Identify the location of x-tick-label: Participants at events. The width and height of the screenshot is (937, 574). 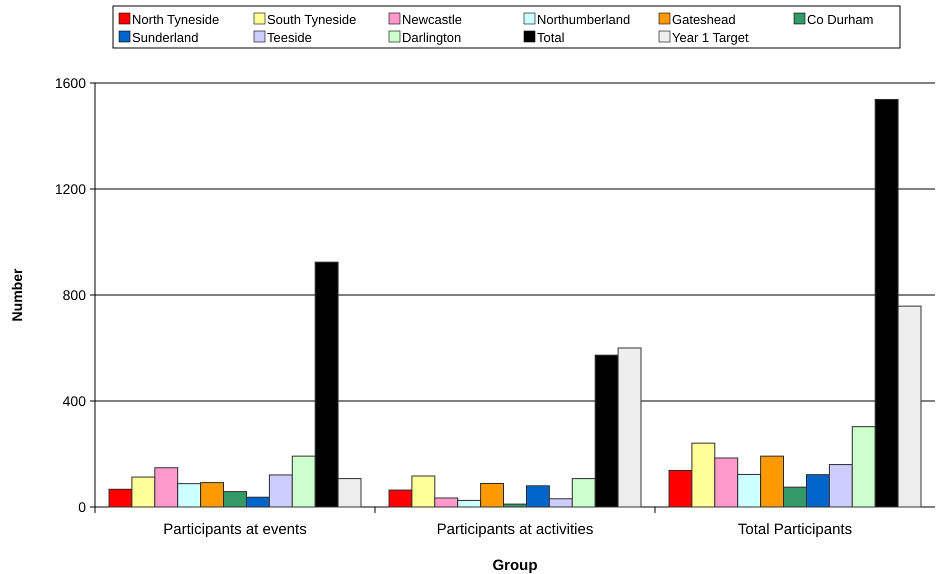
(235, 529).